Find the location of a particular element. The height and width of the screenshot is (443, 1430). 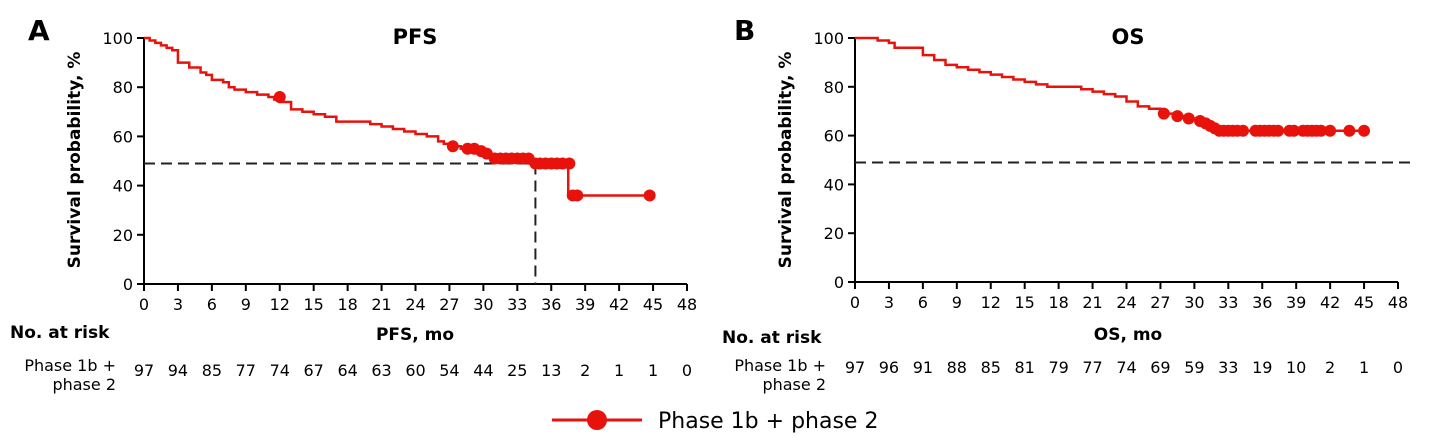

panel-b-at-risk-header: No. at risk is located at coordinates (772, 338).